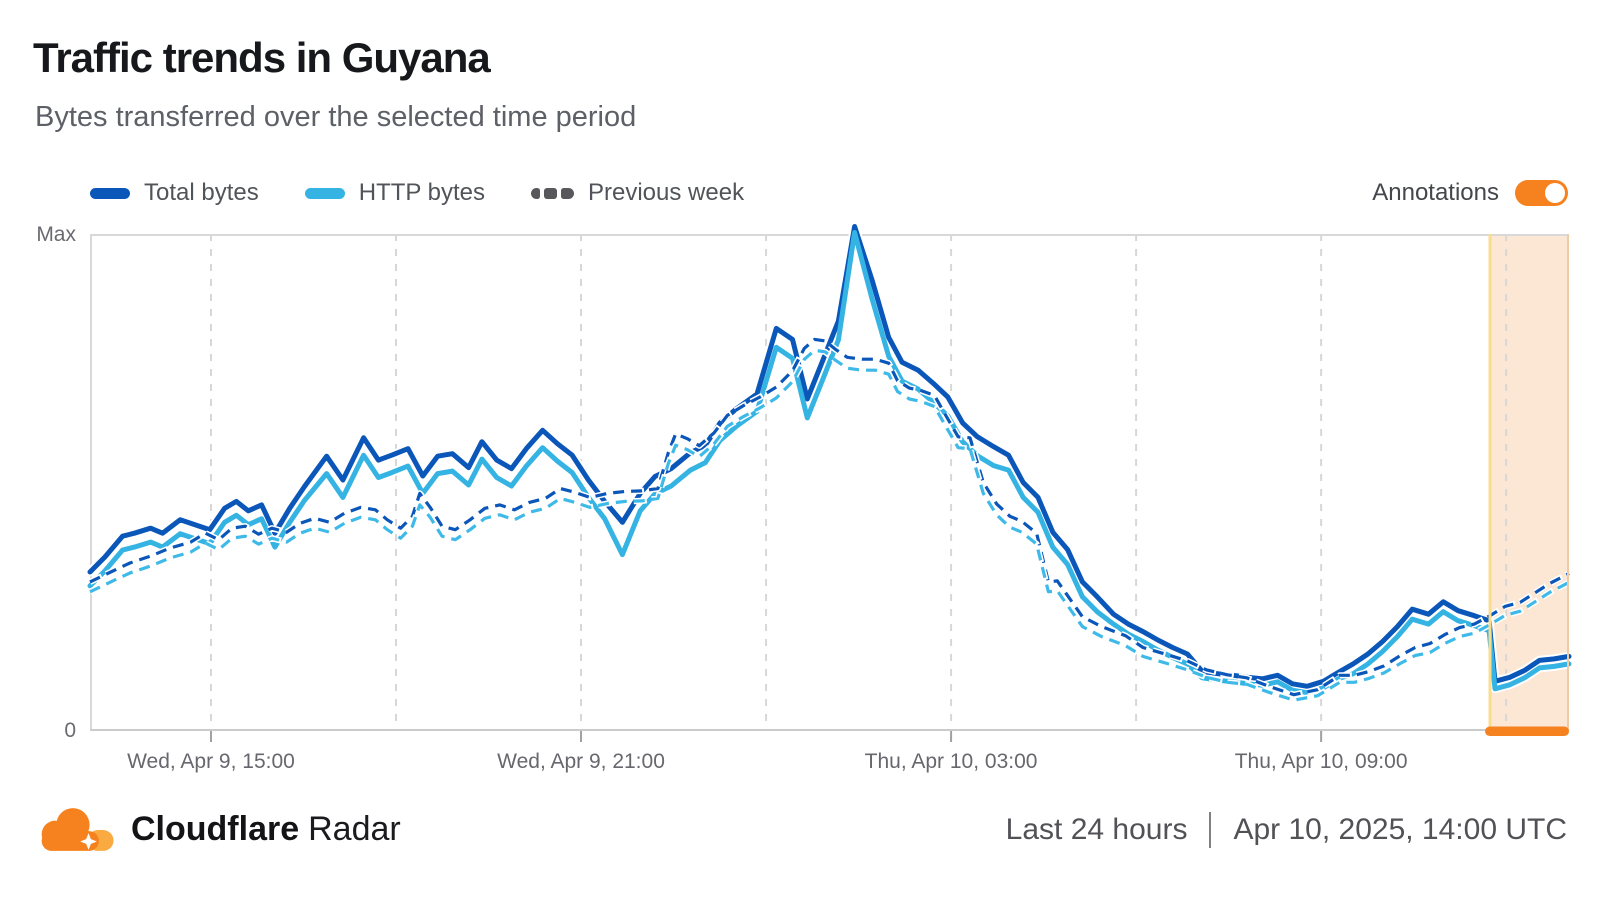 This screenshot has height=900, width=1600. What do you see at coordinates (951, 761) in the screenshot?
I see `x-axis-tick-label: Thu, Apr 10, 03:00` at bounding box center [951, 761].